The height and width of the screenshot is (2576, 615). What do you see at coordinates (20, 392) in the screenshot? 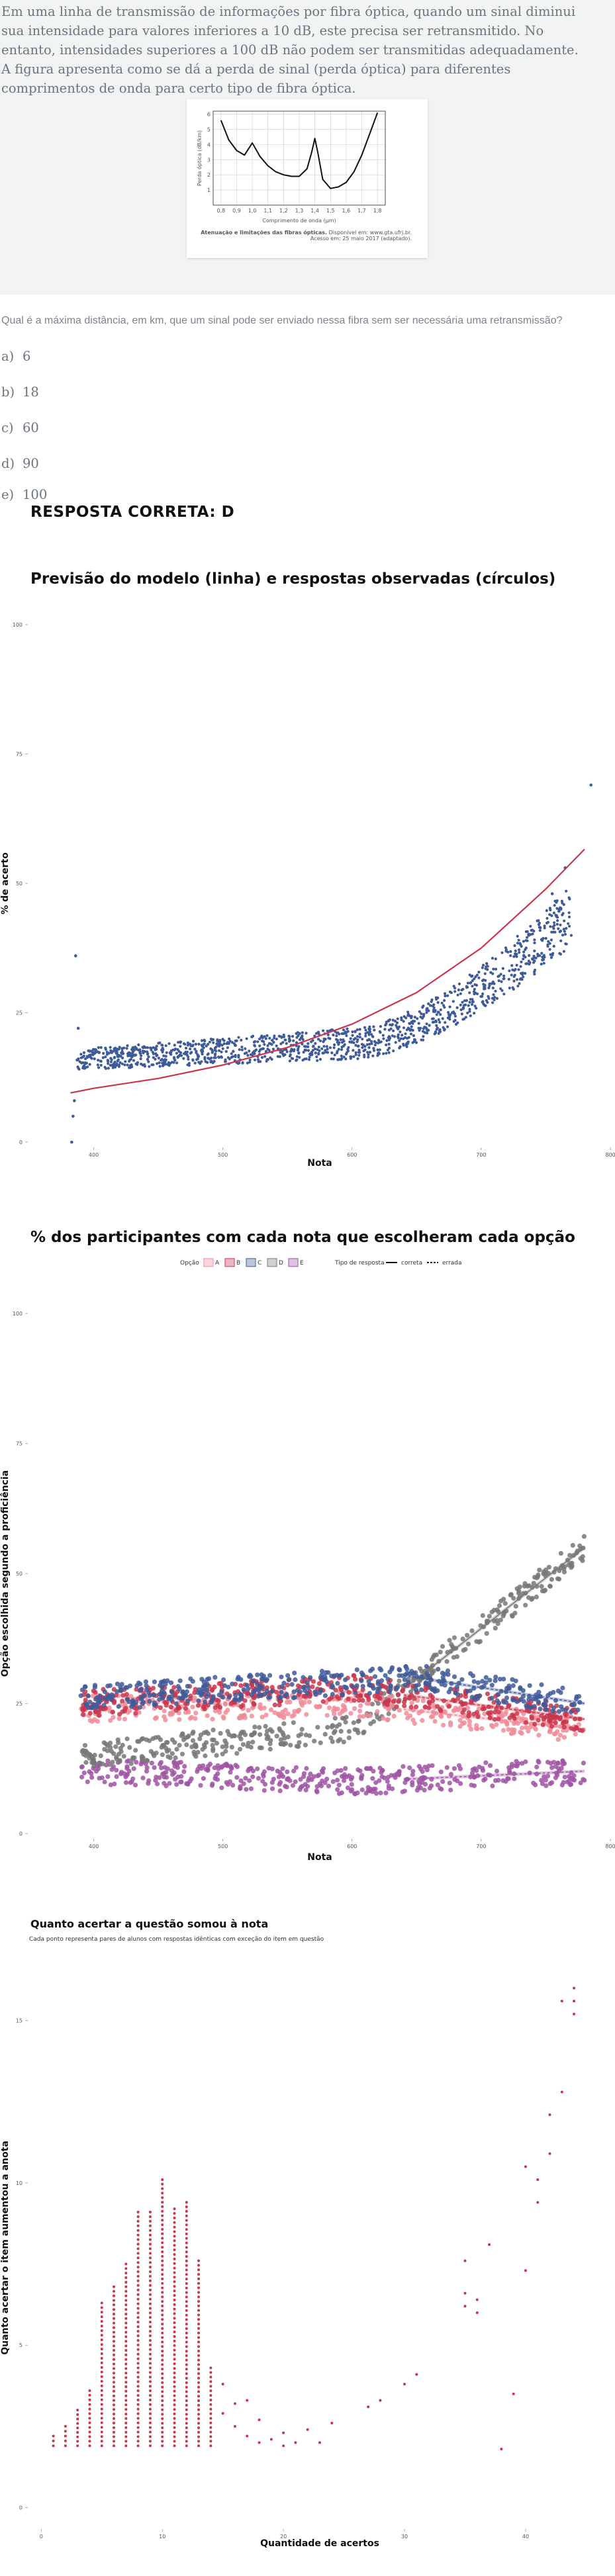
I see `alternative-1: b) 18` at bounding box center [20, 392].